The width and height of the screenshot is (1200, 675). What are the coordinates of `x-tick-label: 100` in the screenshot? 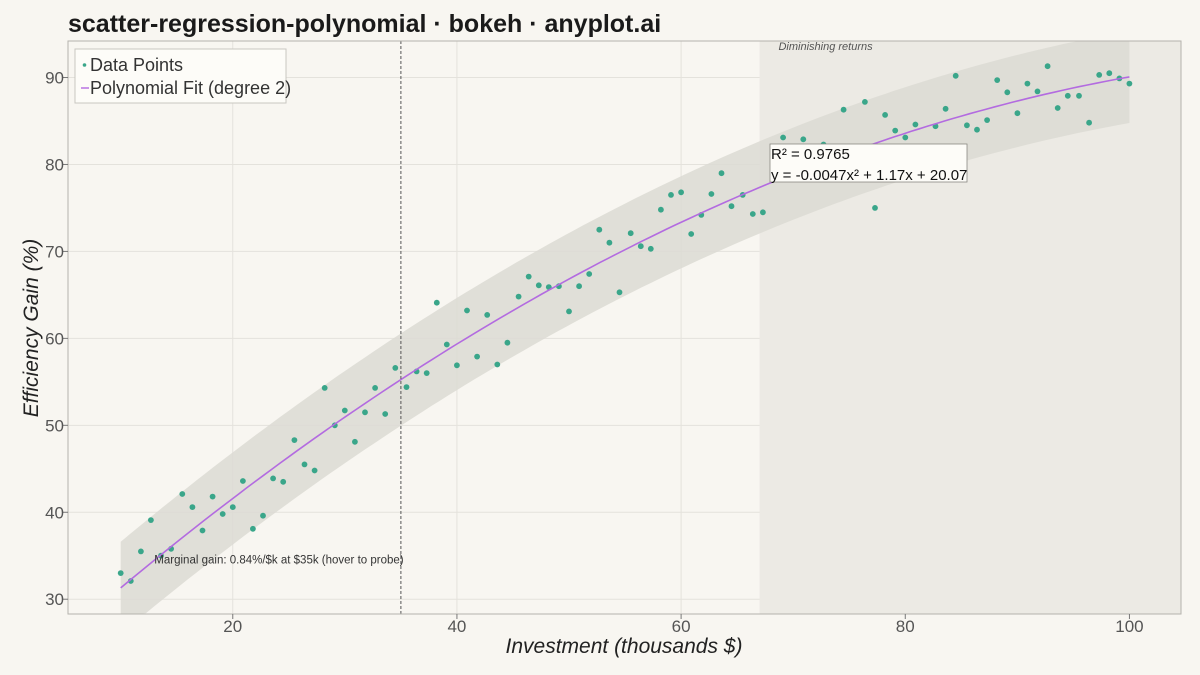 It's located at (1129, 626).